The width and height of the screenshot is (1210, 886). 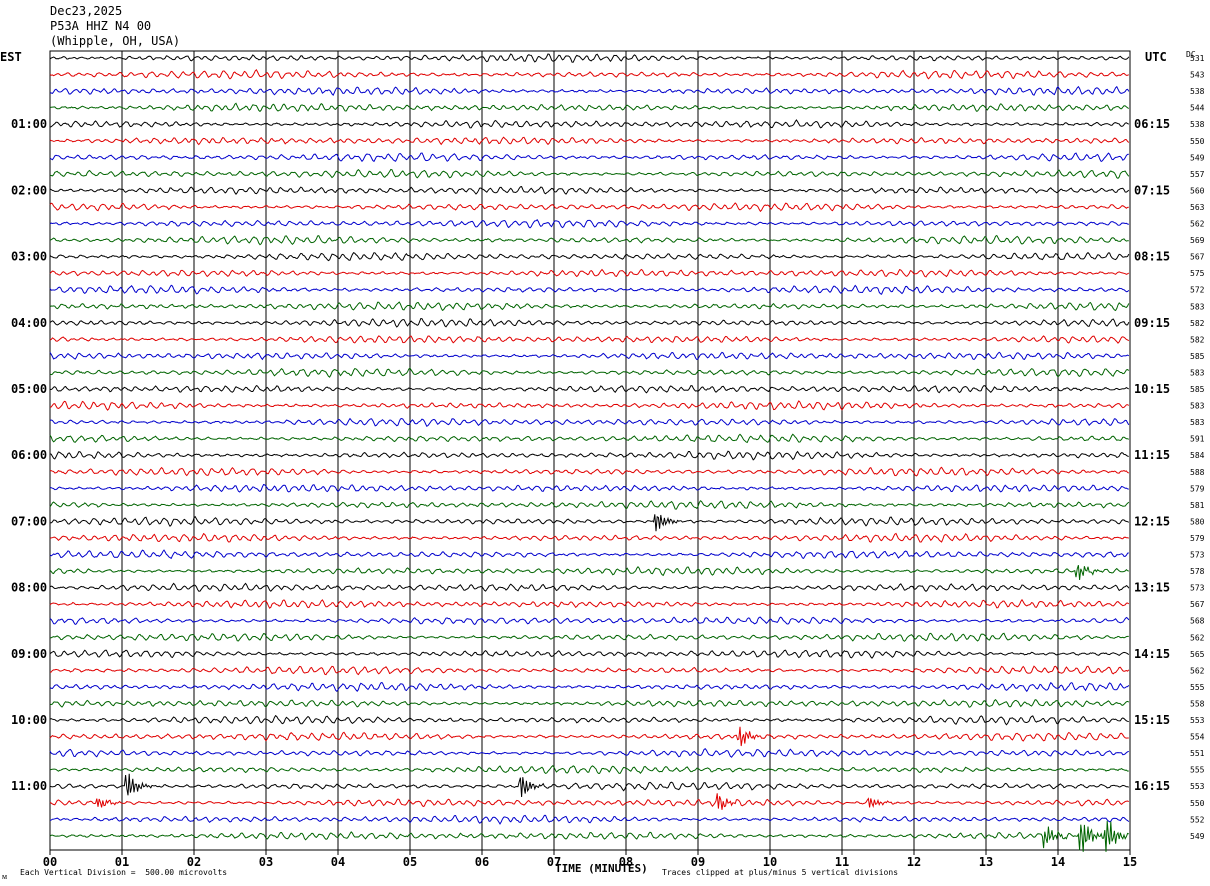 What do you see at coordinates (266, 862) in the screenshot?
I see `x-tick-label: 03` at bounding box center [266, 862].